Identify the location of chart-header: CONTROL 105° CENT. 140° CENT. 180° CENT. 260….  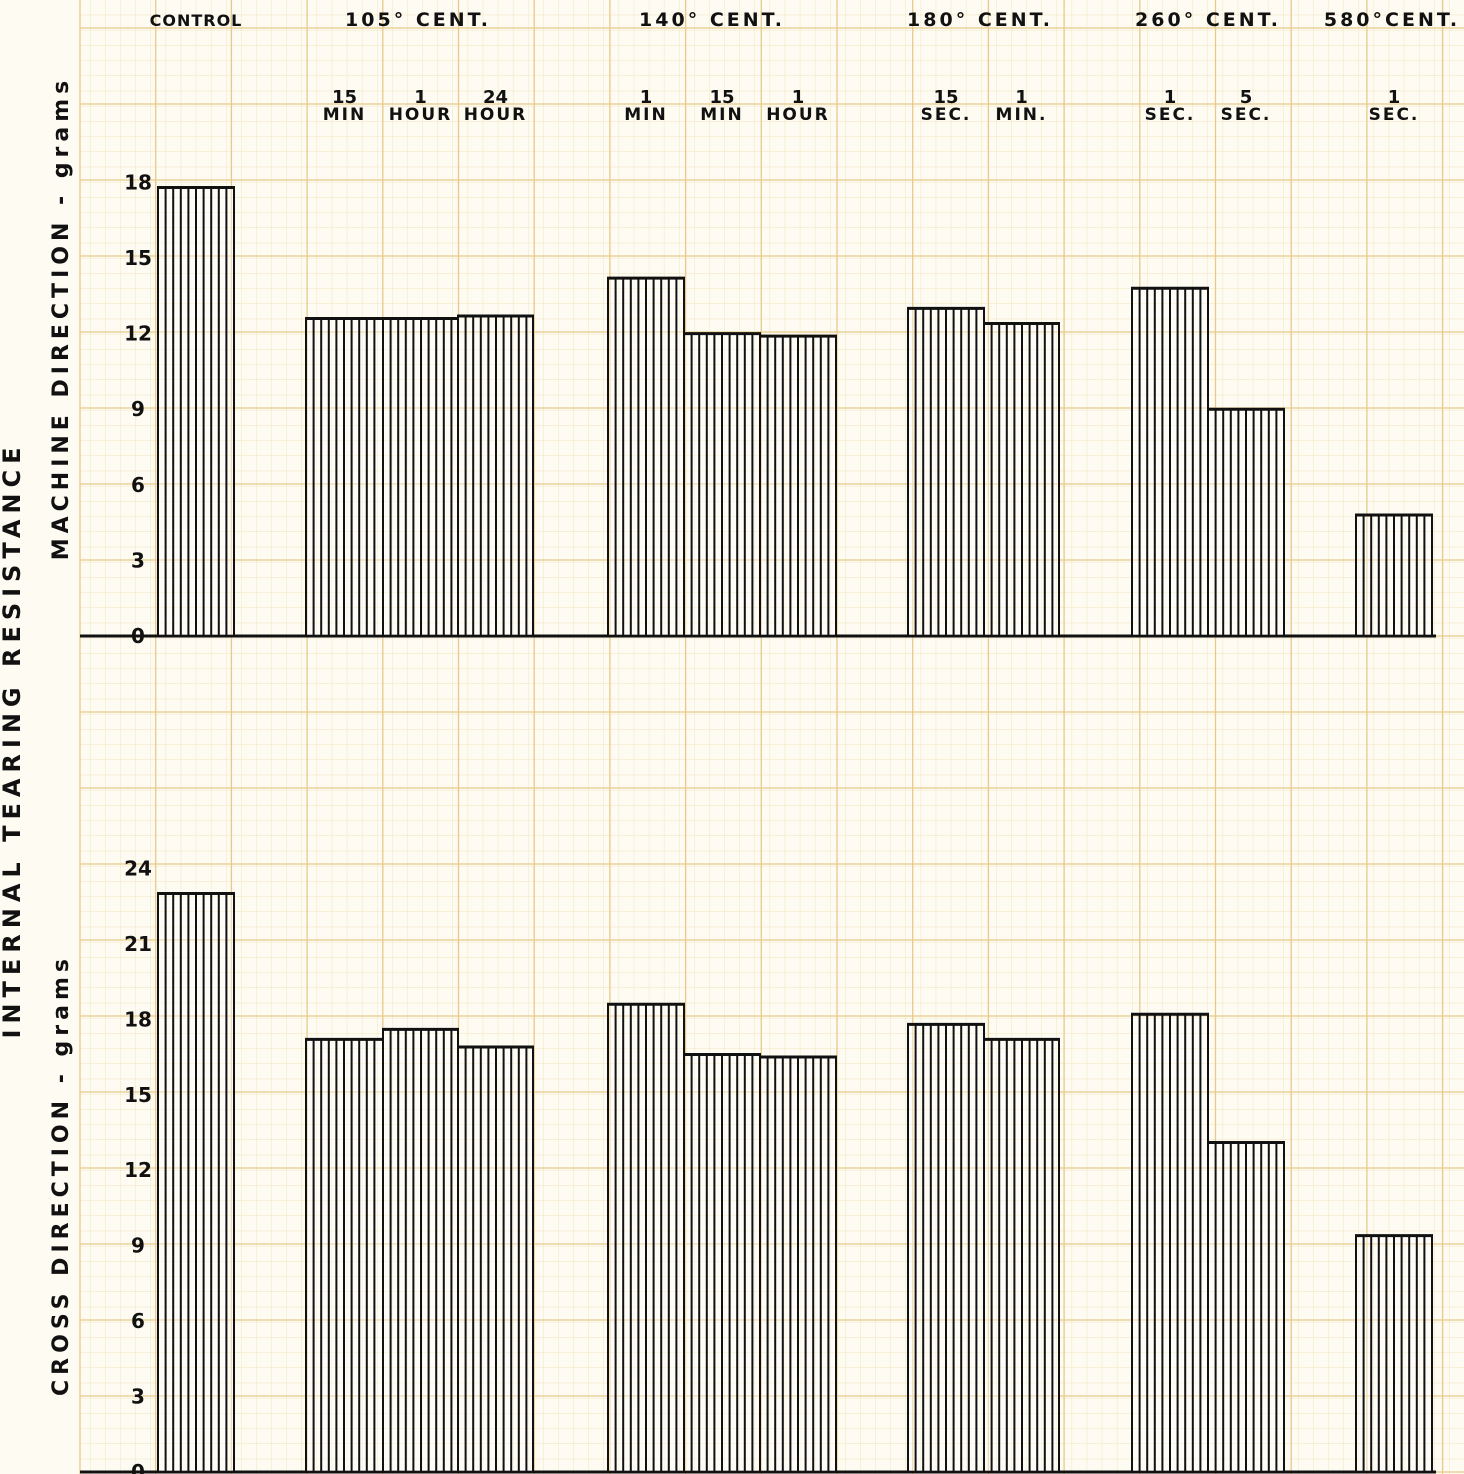
(805, 67).